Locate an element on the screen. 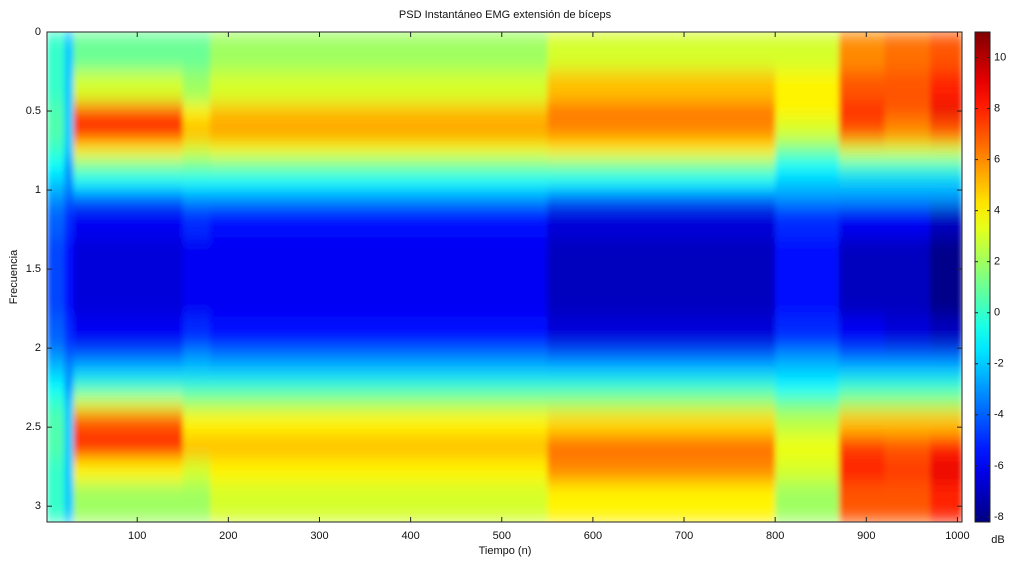 Image resolution: width=1015 pixels, height=563 pixels. colorbar-tick-label: -4 is located at coordinates (999, 415).